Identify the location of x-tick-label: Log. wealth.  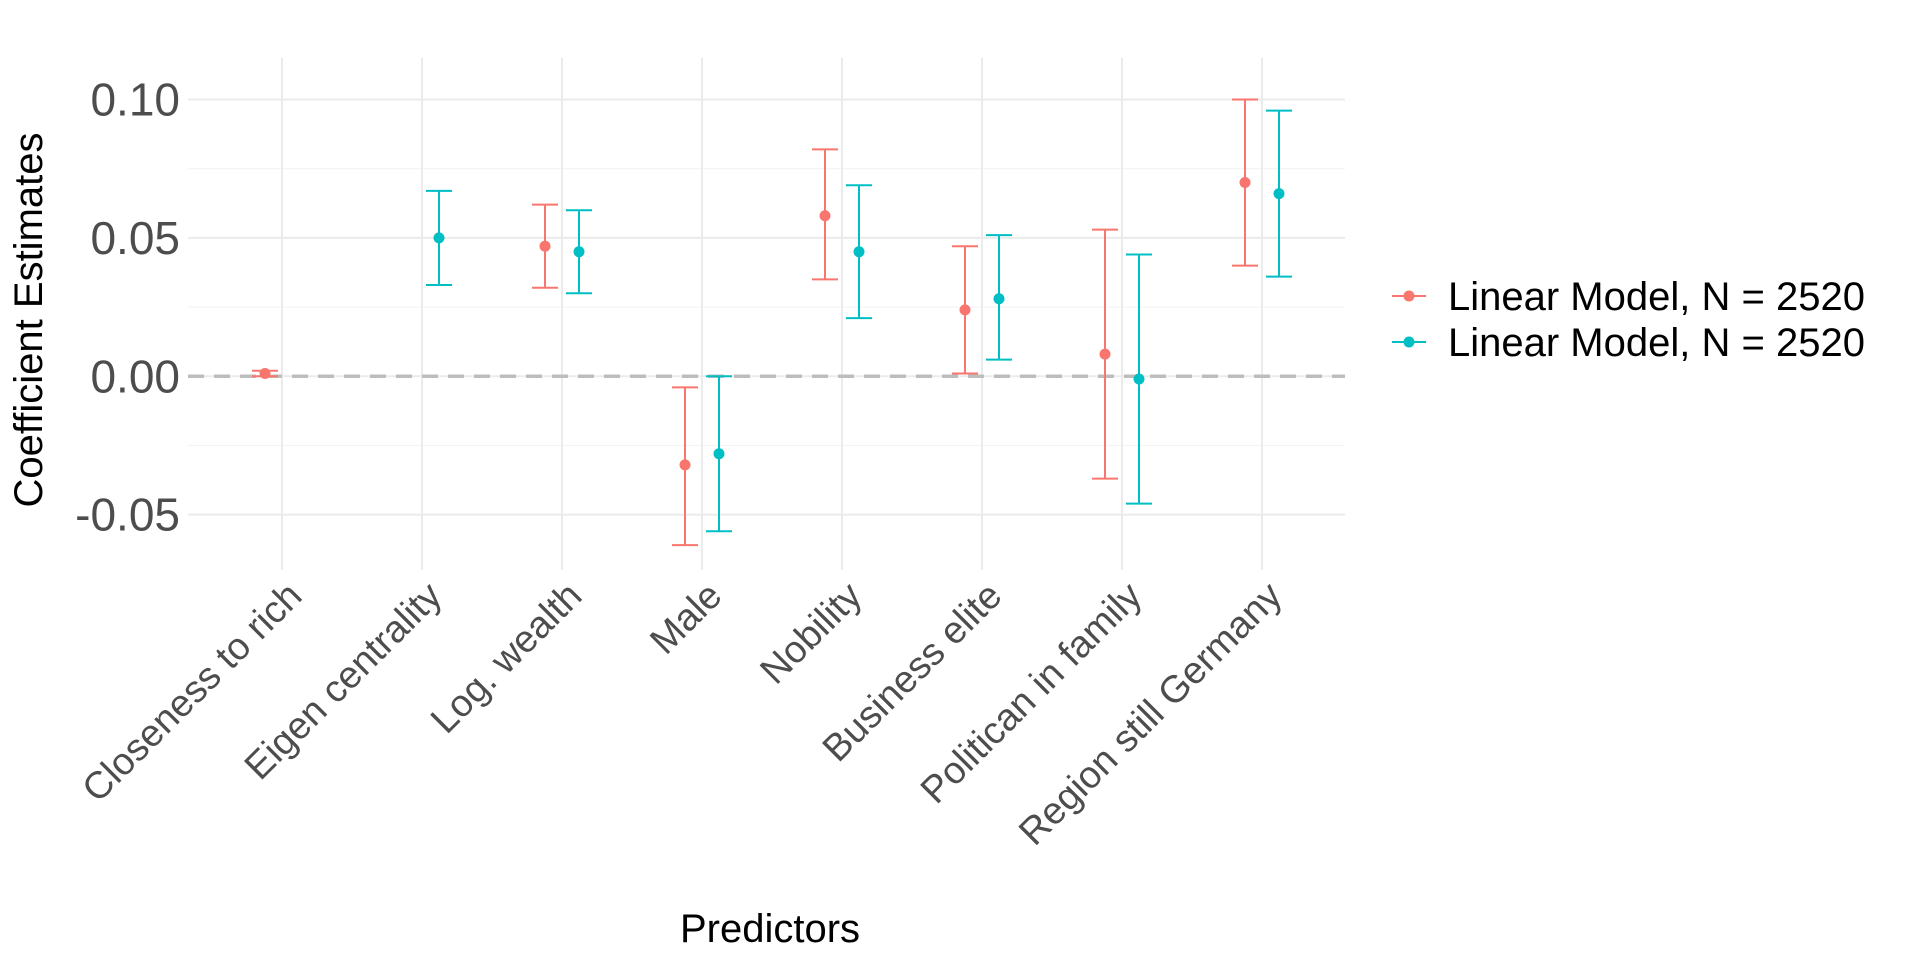
(506, 658).